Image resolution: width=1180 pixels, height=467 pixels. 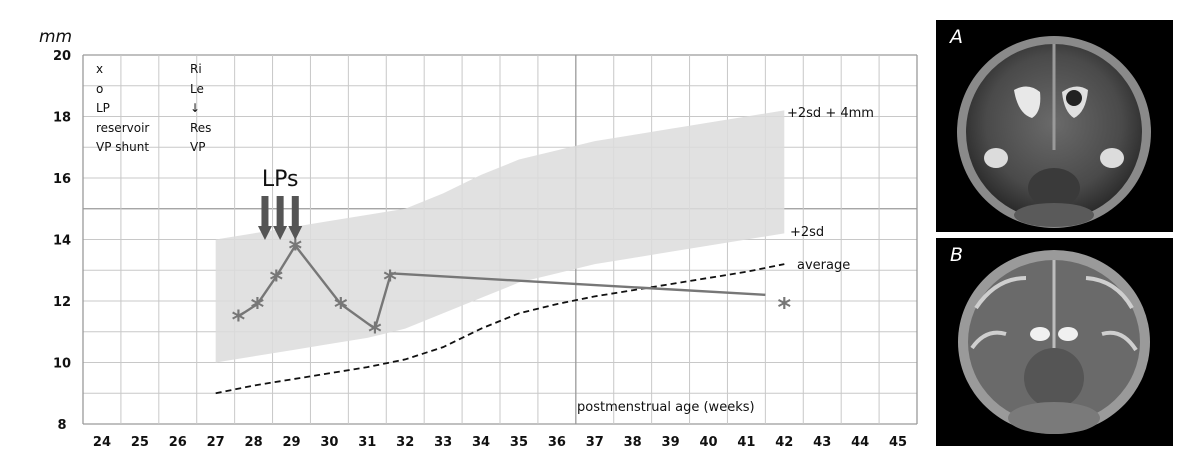 I want to click on legend-symbol: o, so click(x=99, y=89).